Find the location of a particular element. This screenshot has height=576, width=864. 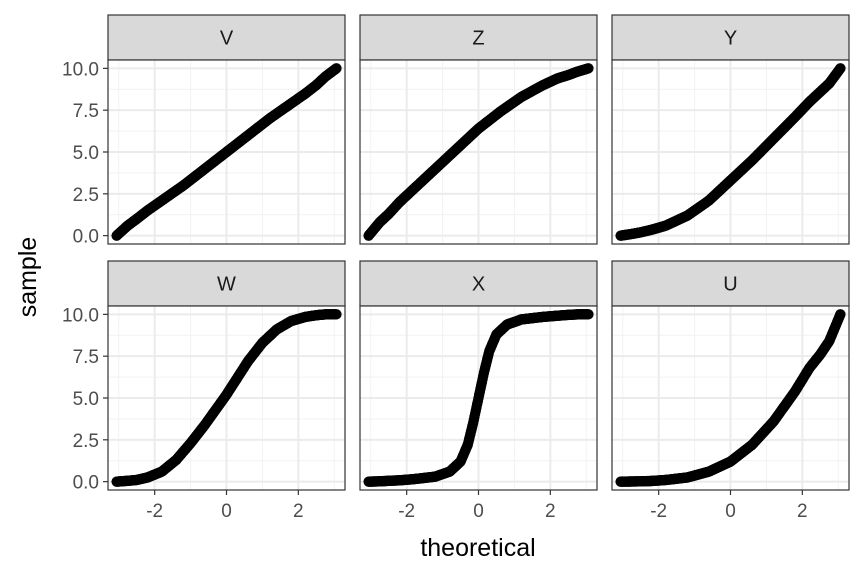

facet-panel-y: Y is located at coordinates (730, 129).